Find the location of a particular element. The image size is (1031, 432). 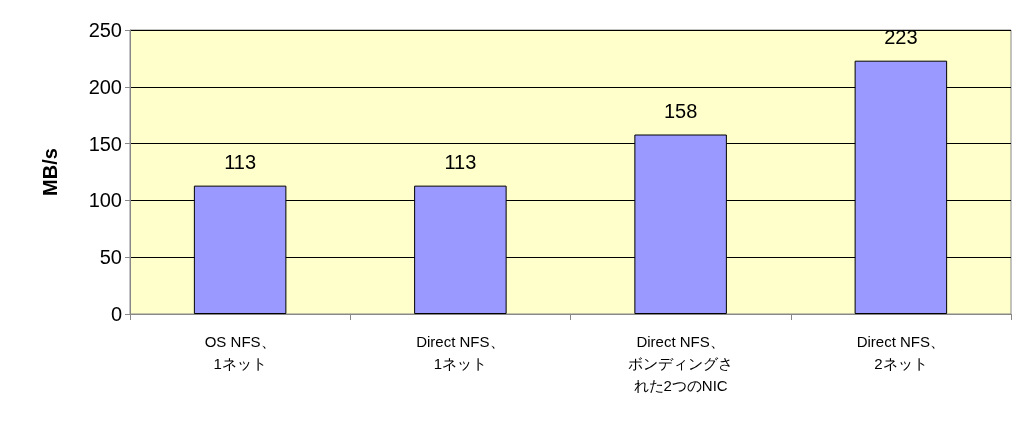

x-tick-label: Direct NFS、ボンディングされた2つのNIC is located at coordinates (681, 363).